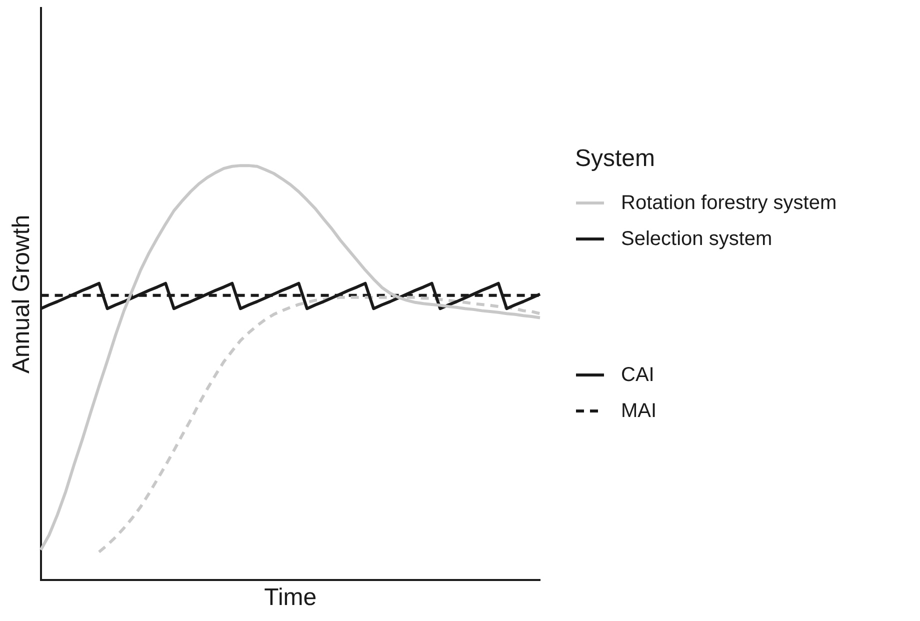  I want to click on y-axis-title: Annual Growth, so click(22, 294).